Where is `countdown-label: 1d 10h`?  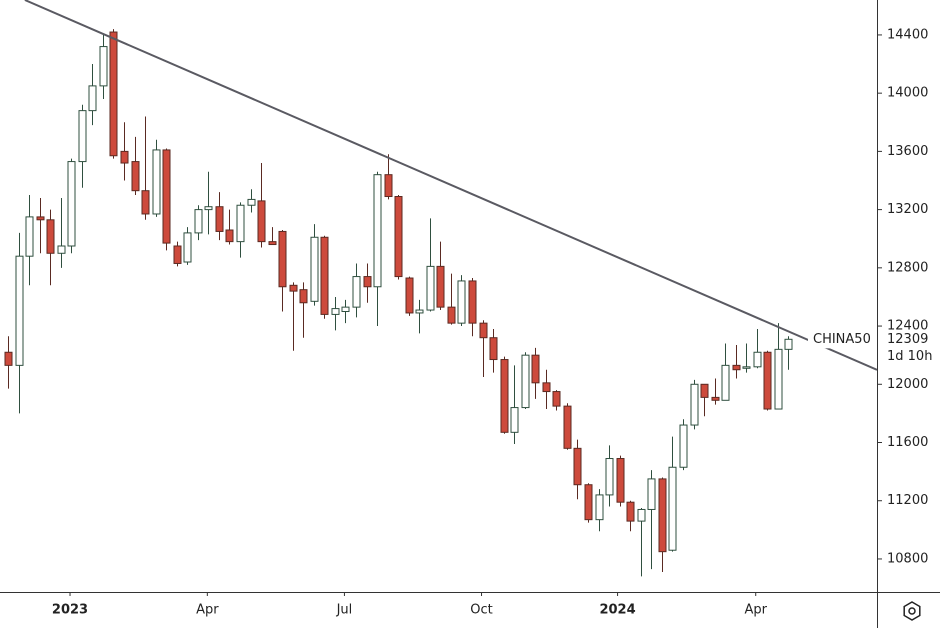 countdown-label: 1d 10h is located at coordinates (909, 356).